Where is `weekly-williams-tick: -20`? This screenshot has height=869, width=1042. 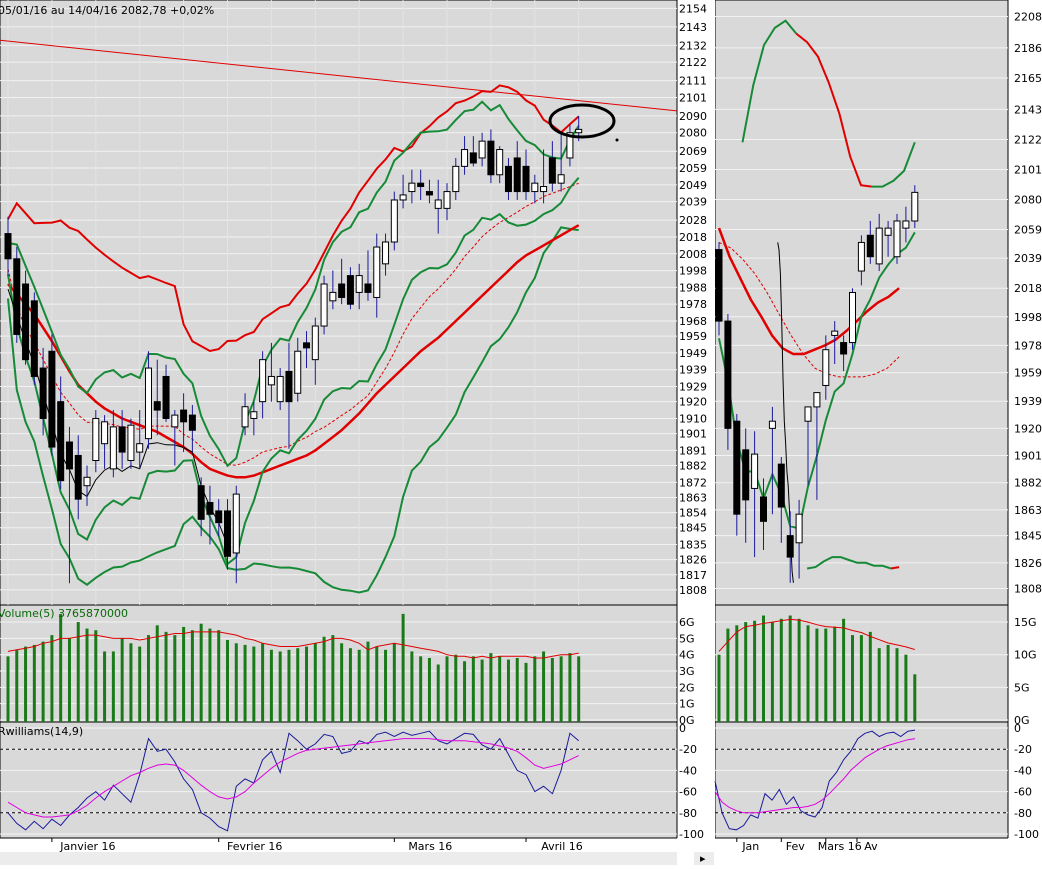
weekly-williams-tick: -20 is located at coordinates (1023, 749).